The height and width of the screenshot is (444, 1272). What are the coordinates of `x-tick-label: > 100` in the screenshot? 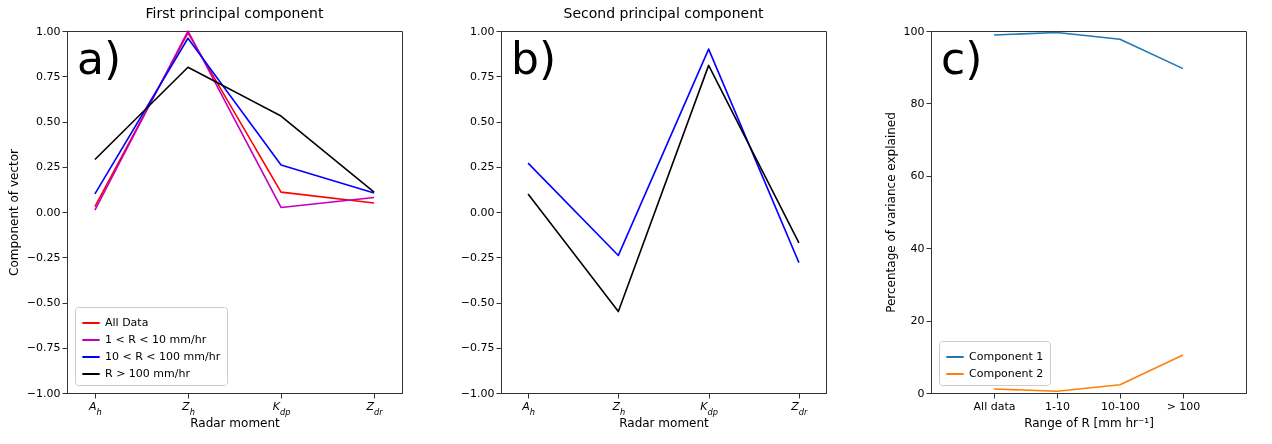 It's located at (1183, 406).